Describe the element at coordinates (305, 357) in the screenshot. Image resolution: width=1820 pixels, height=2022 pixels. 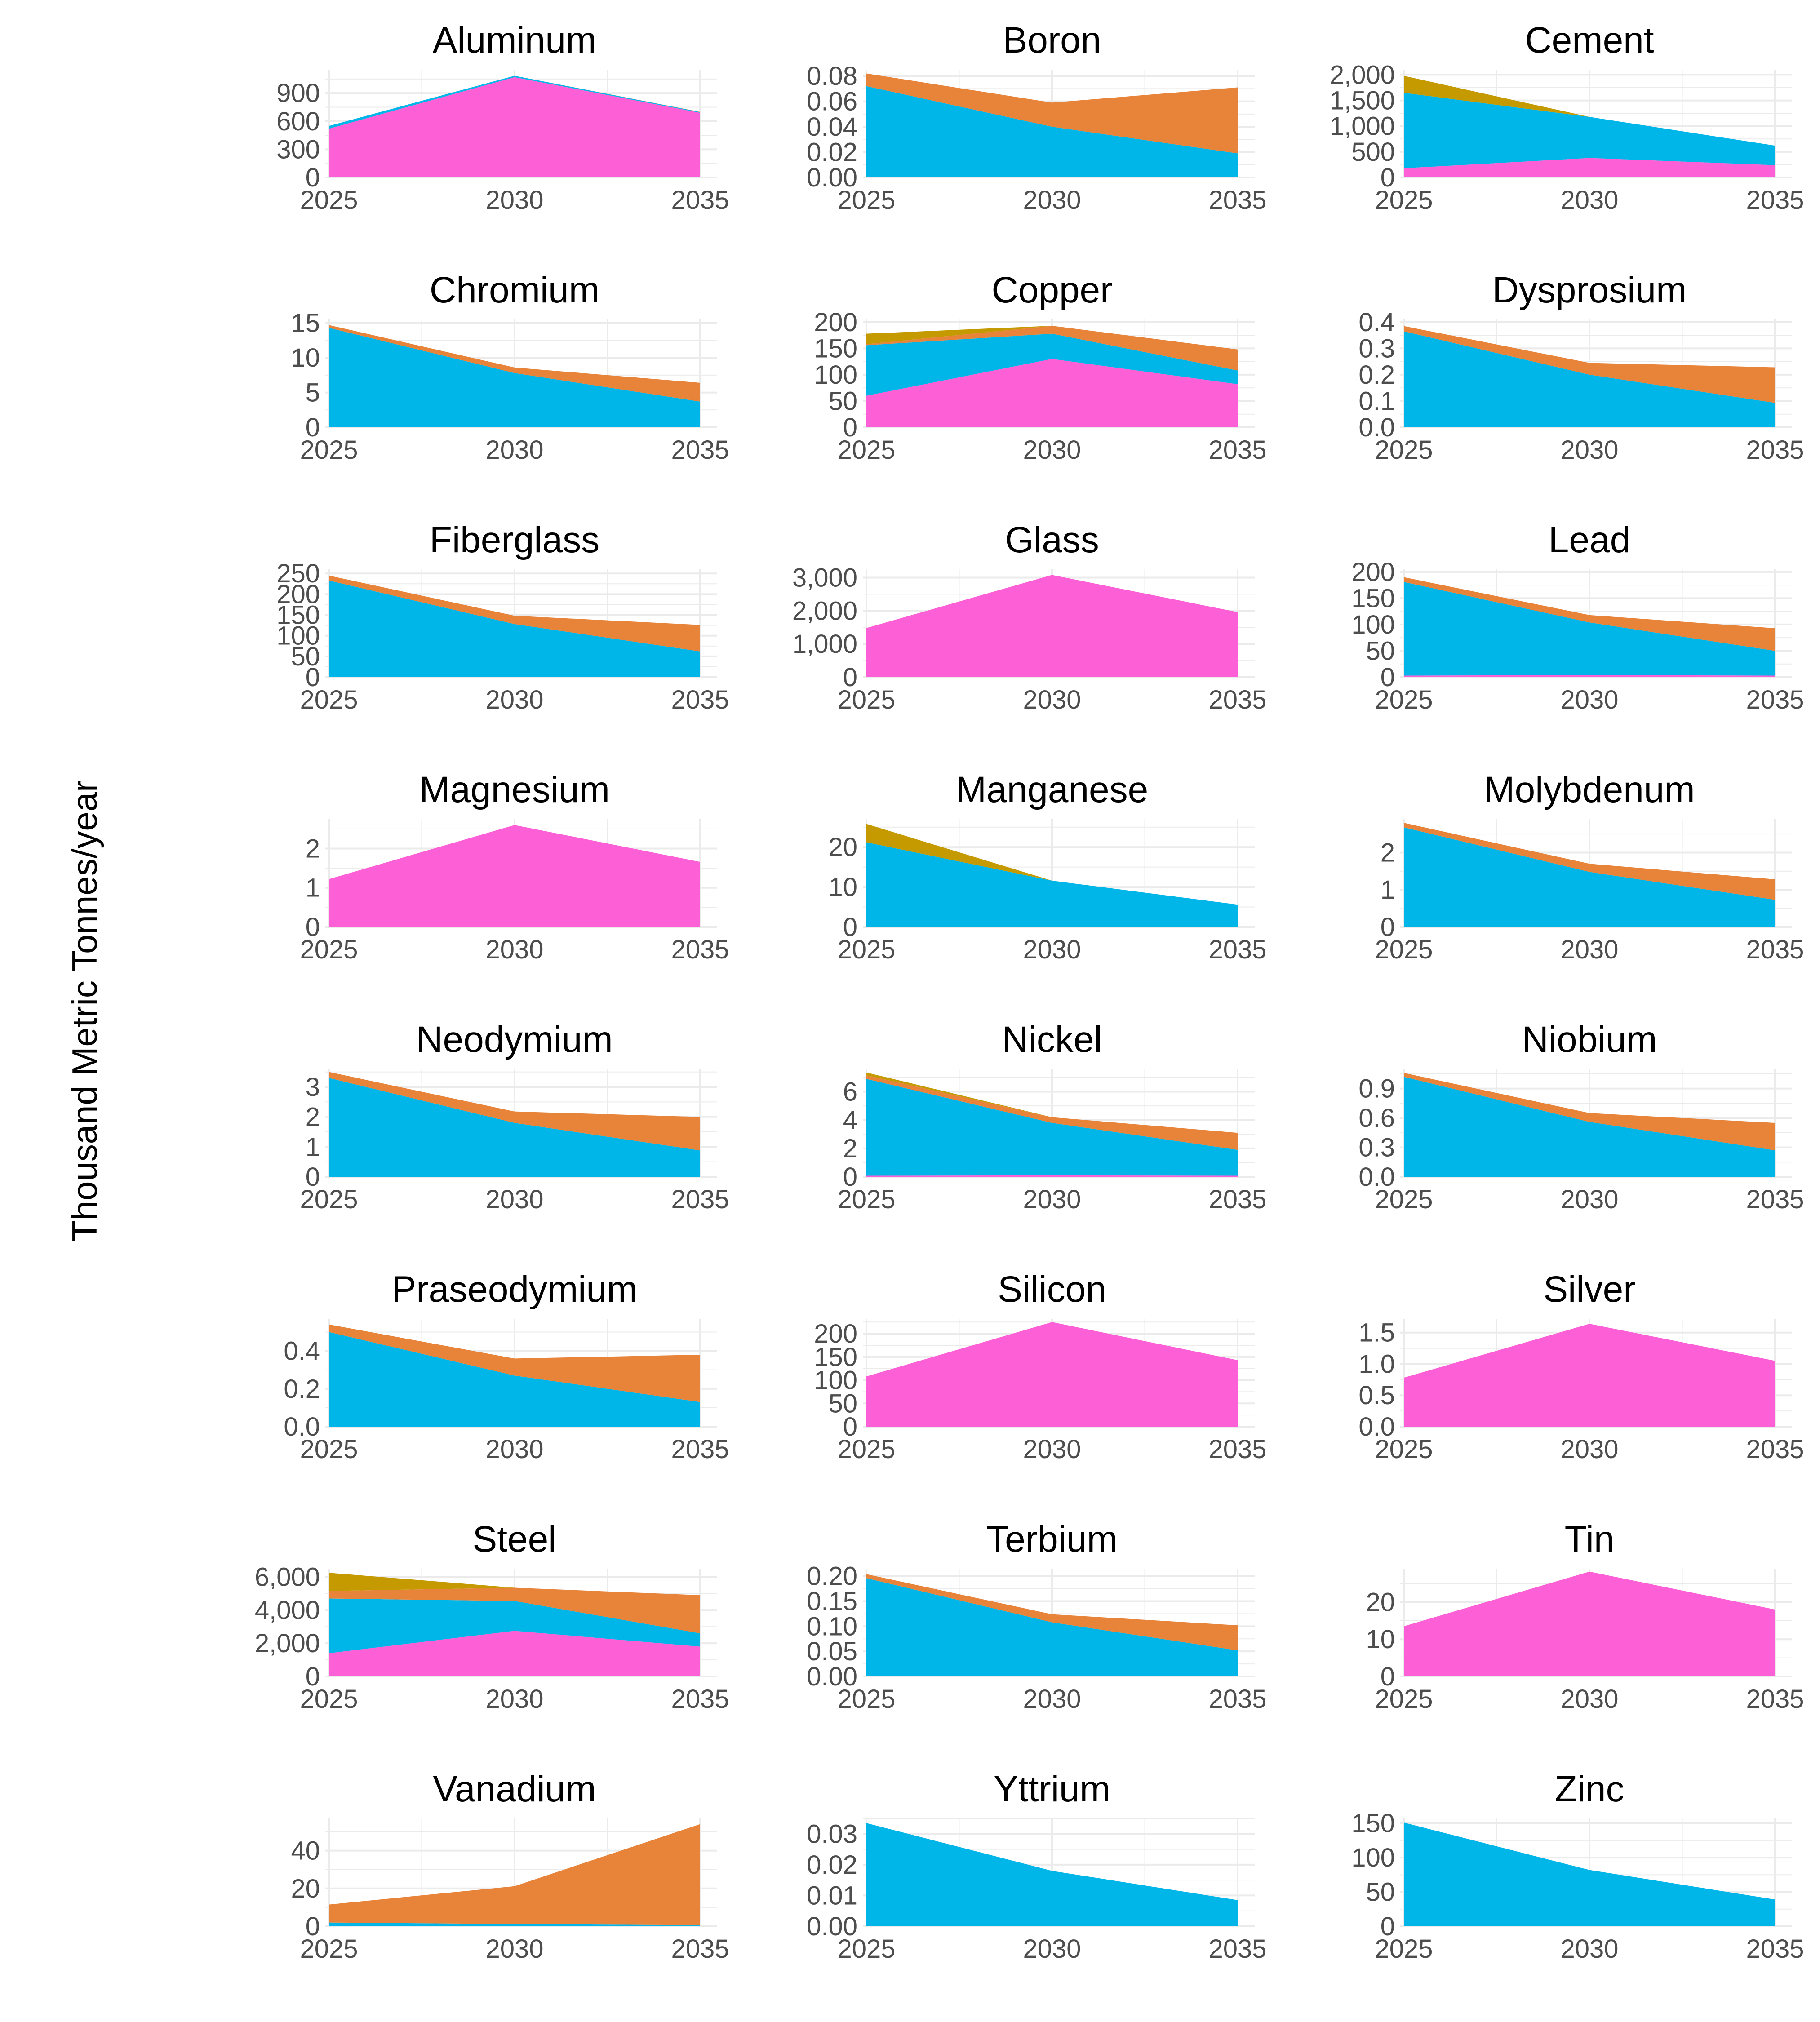
I see `y-tick-label: 10` at that location.